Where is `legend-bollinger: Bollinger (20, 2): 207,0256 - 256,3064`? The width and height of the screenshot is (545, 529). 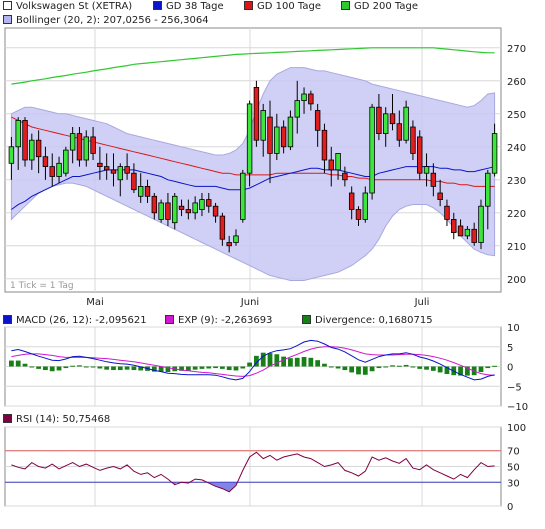
legend-bollinger: Bollinger (20, 2): 207,0256 - 256,3064 is located at coordinates (106, 20).